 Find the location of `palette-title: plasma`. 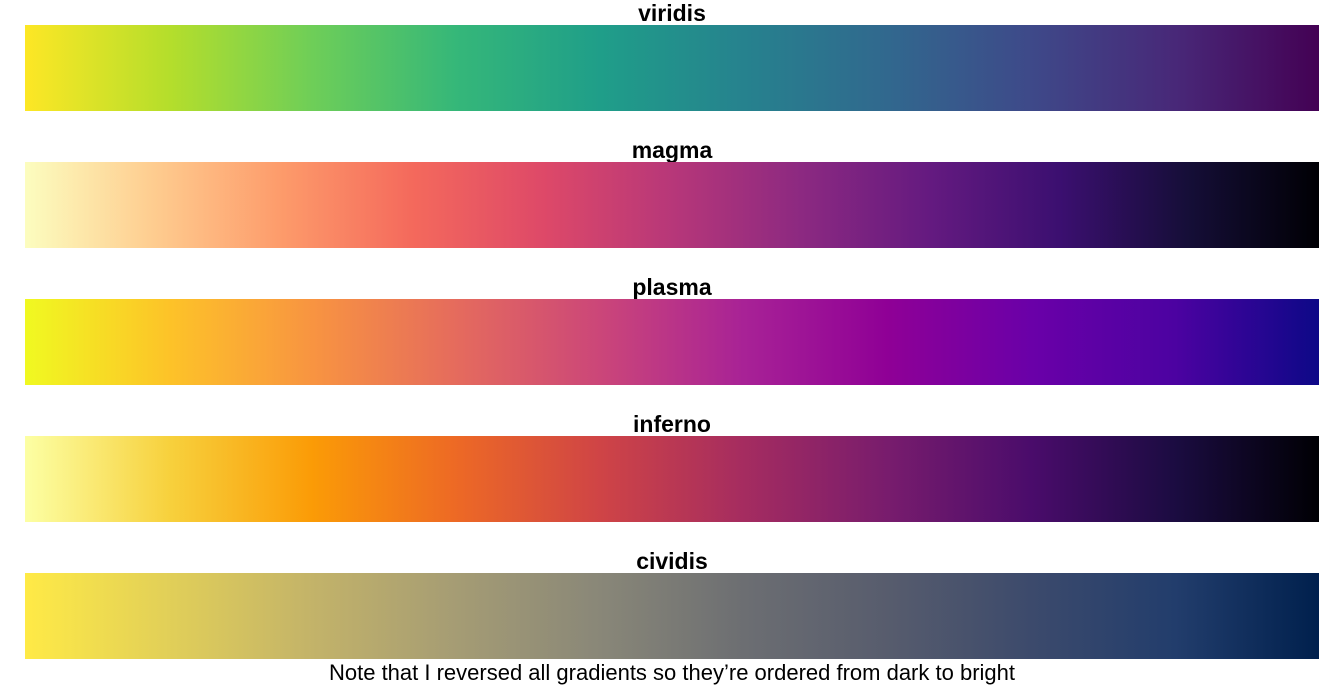

palette-title: plasma is located at coordinates (672, 287).